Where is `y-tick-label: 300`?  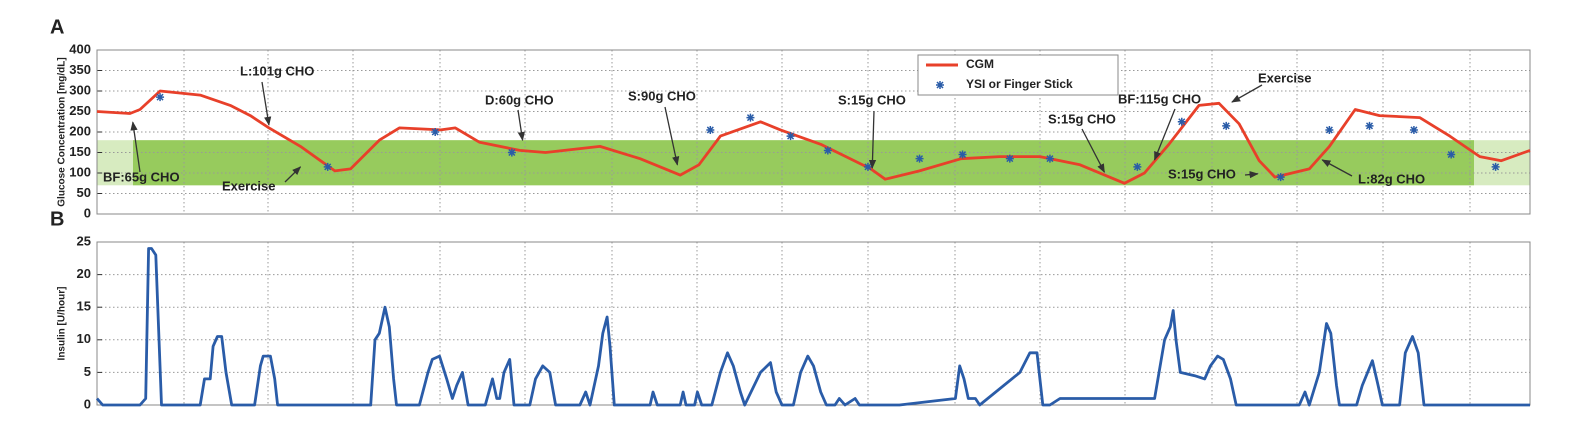 y-tick-label: 300 is located at coordinates (80, 89).